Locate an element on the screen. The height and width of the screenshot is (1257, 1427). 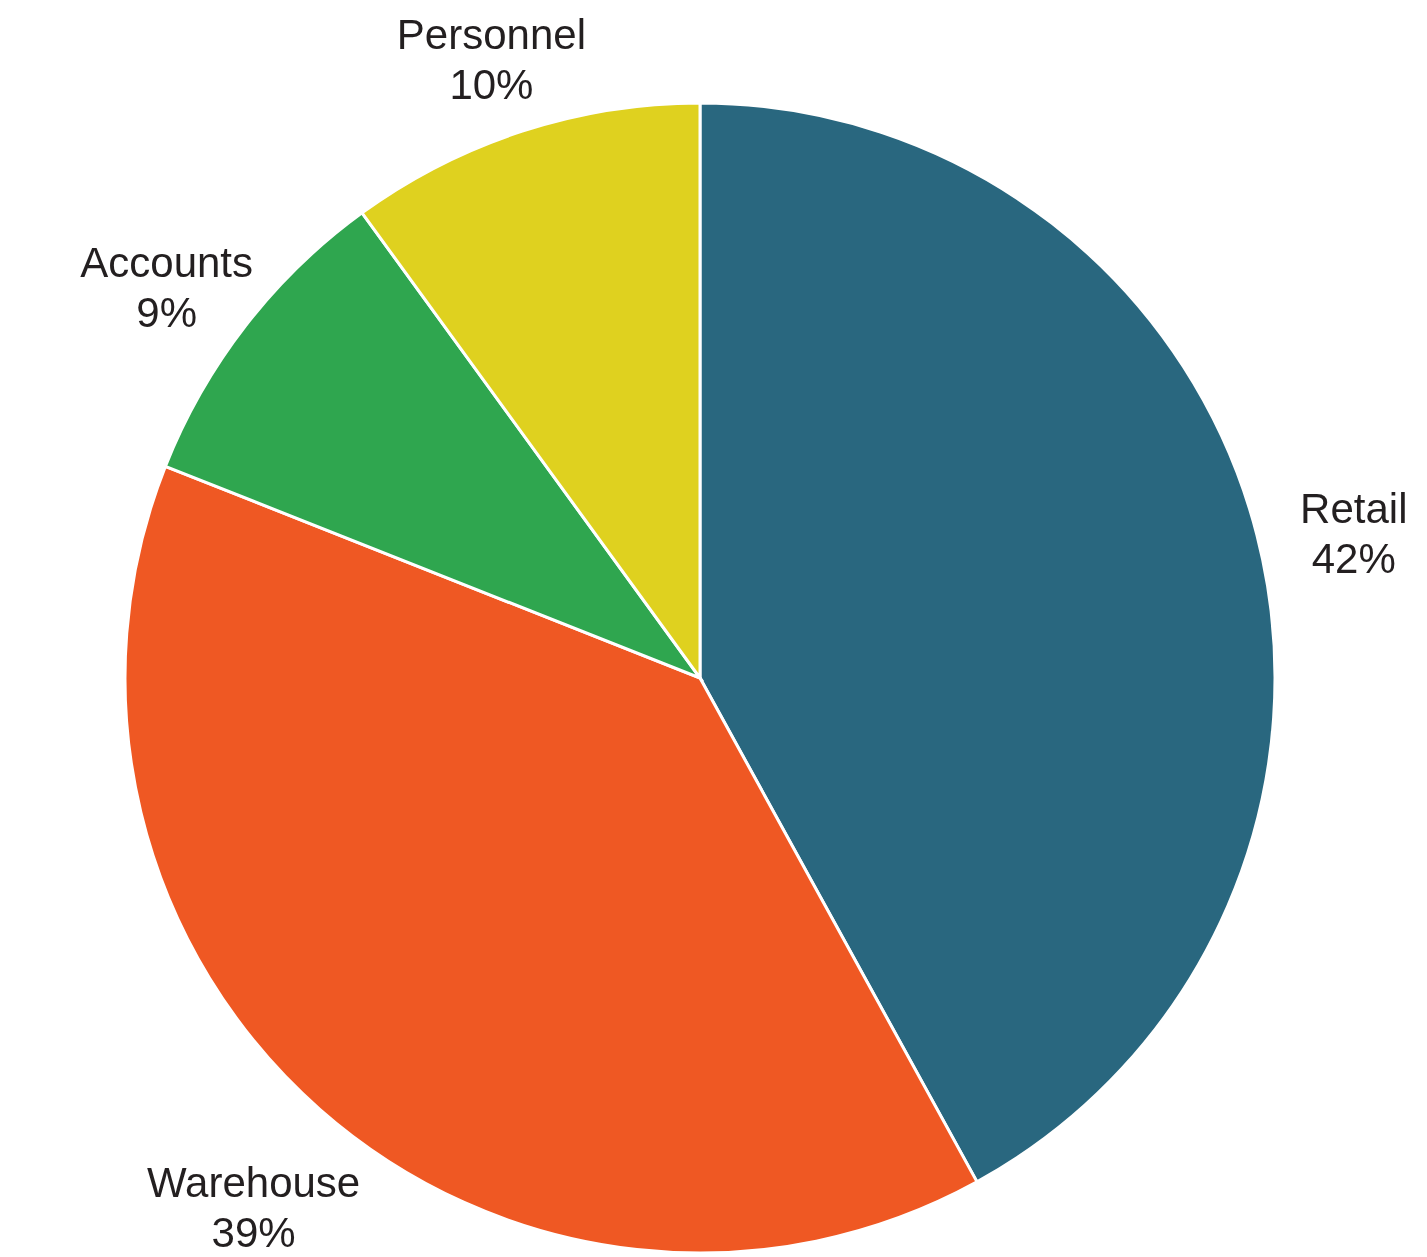
slice-label: Retail is located at coordinates (1354, 509).